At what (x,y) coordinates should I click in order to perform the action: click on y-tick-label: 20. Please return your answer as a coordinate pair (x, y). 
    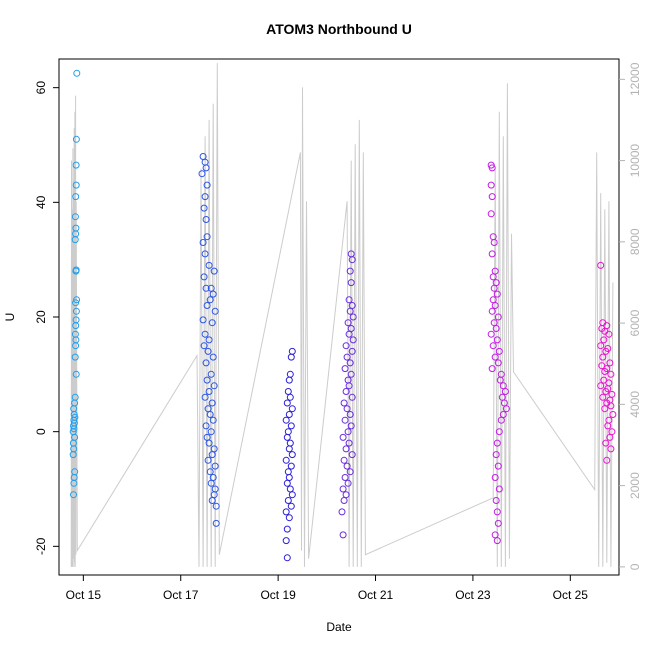
    Looking at the image, I should click on (41, 317).